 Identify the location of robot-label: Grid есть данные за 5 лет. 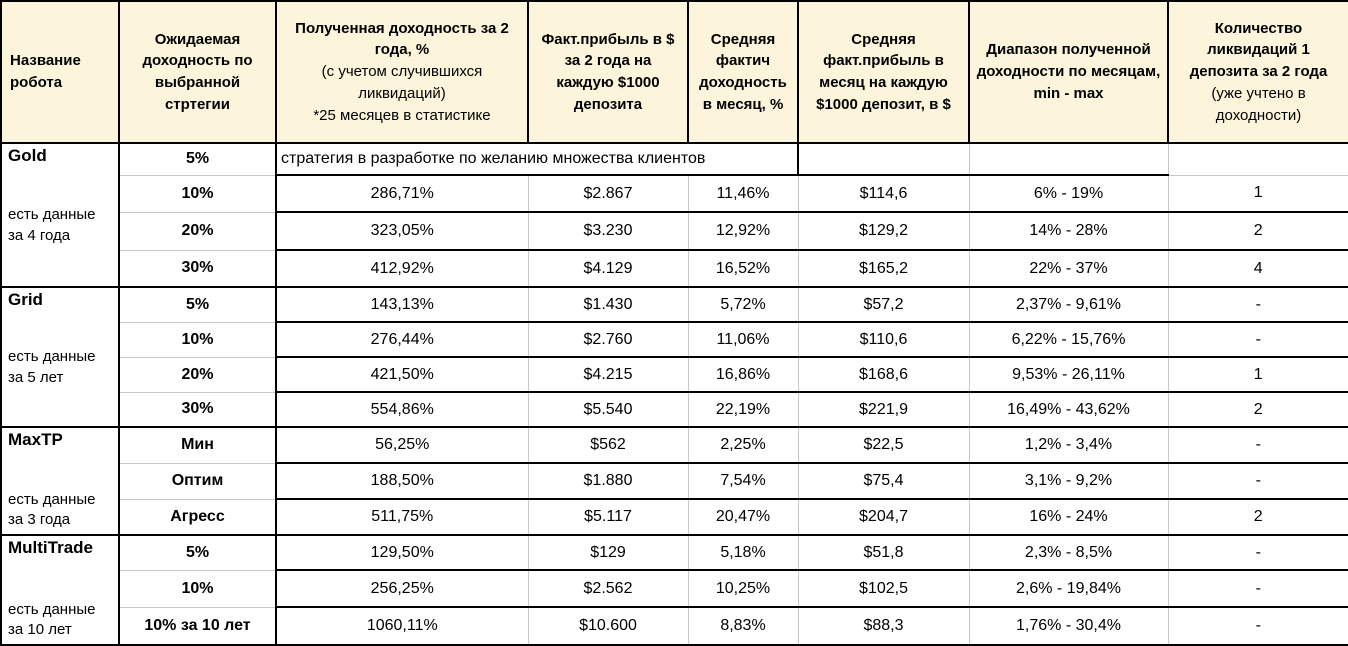
(60, 357).